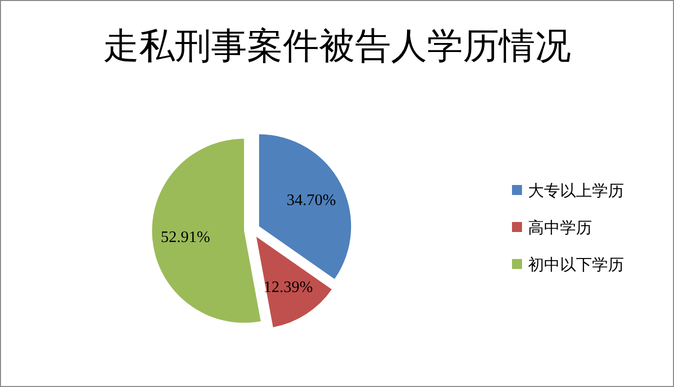  What do you see at coordinates (576, 264) in the screenshot?
I see `legend-label: 初中以下学历` at bounding box center [576, 264].